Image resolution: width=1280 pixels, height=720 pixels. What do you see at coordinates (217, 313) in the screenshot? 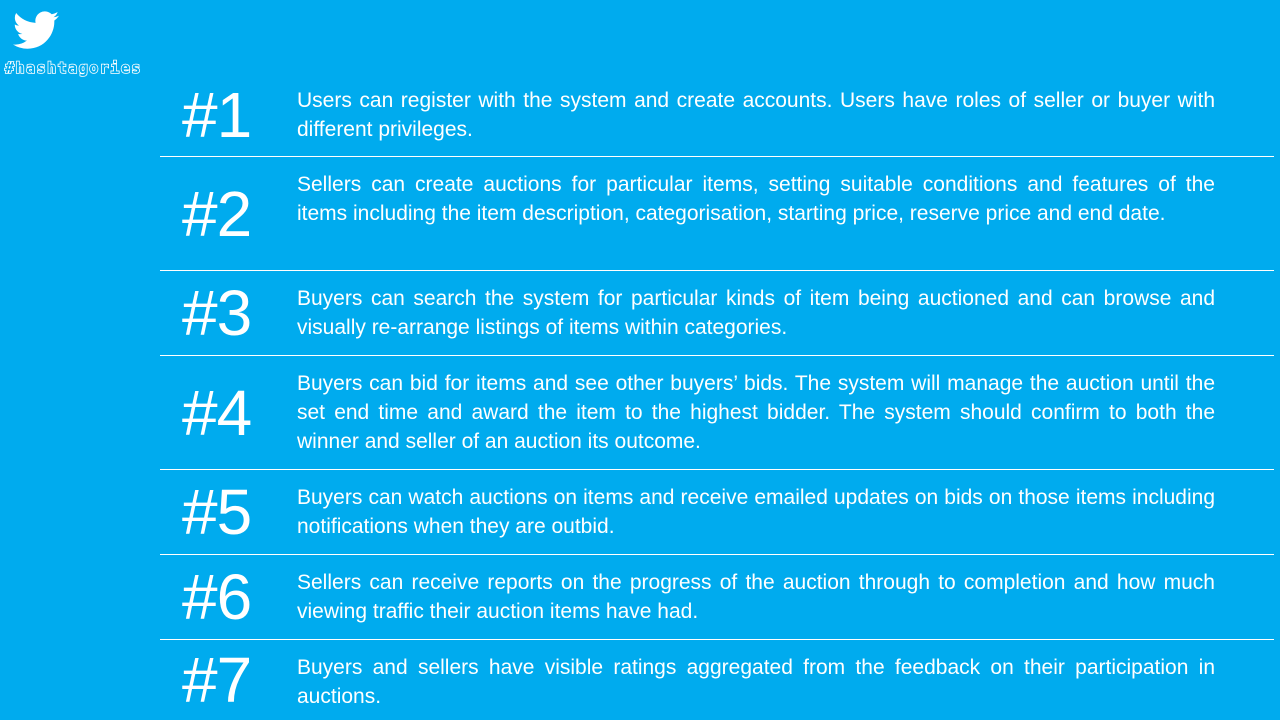
I see `requirement-number: #3` at bounding box center [217, 313].